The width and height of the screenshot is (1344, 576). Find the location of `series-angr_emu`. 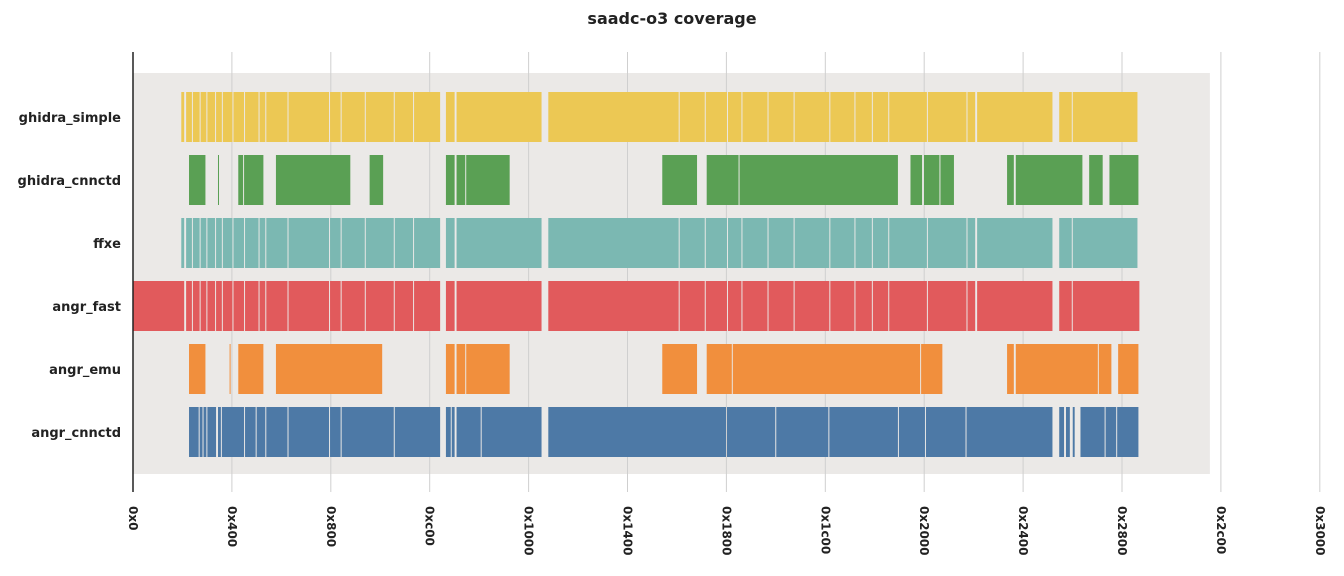

series-angr_emu is located at coordinates (664, 369).